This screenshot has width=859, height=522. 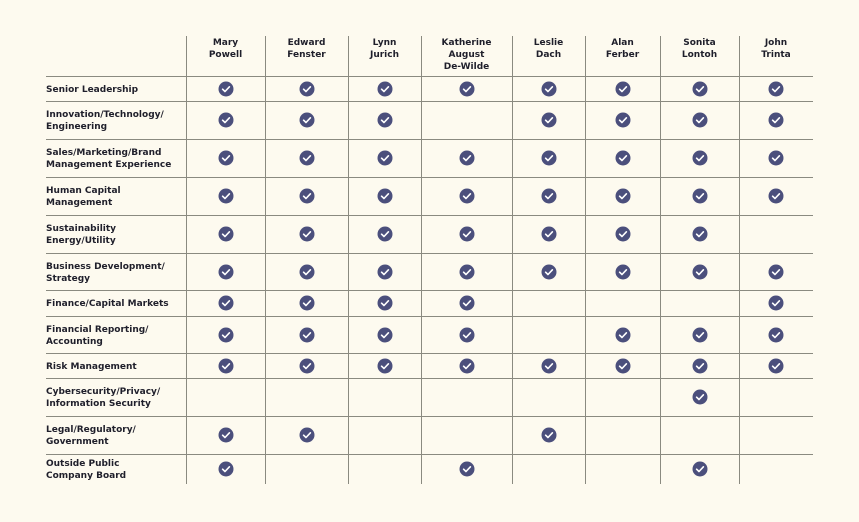 I want to click on column-header: Leslie Dach, so click(x=548, y=49).